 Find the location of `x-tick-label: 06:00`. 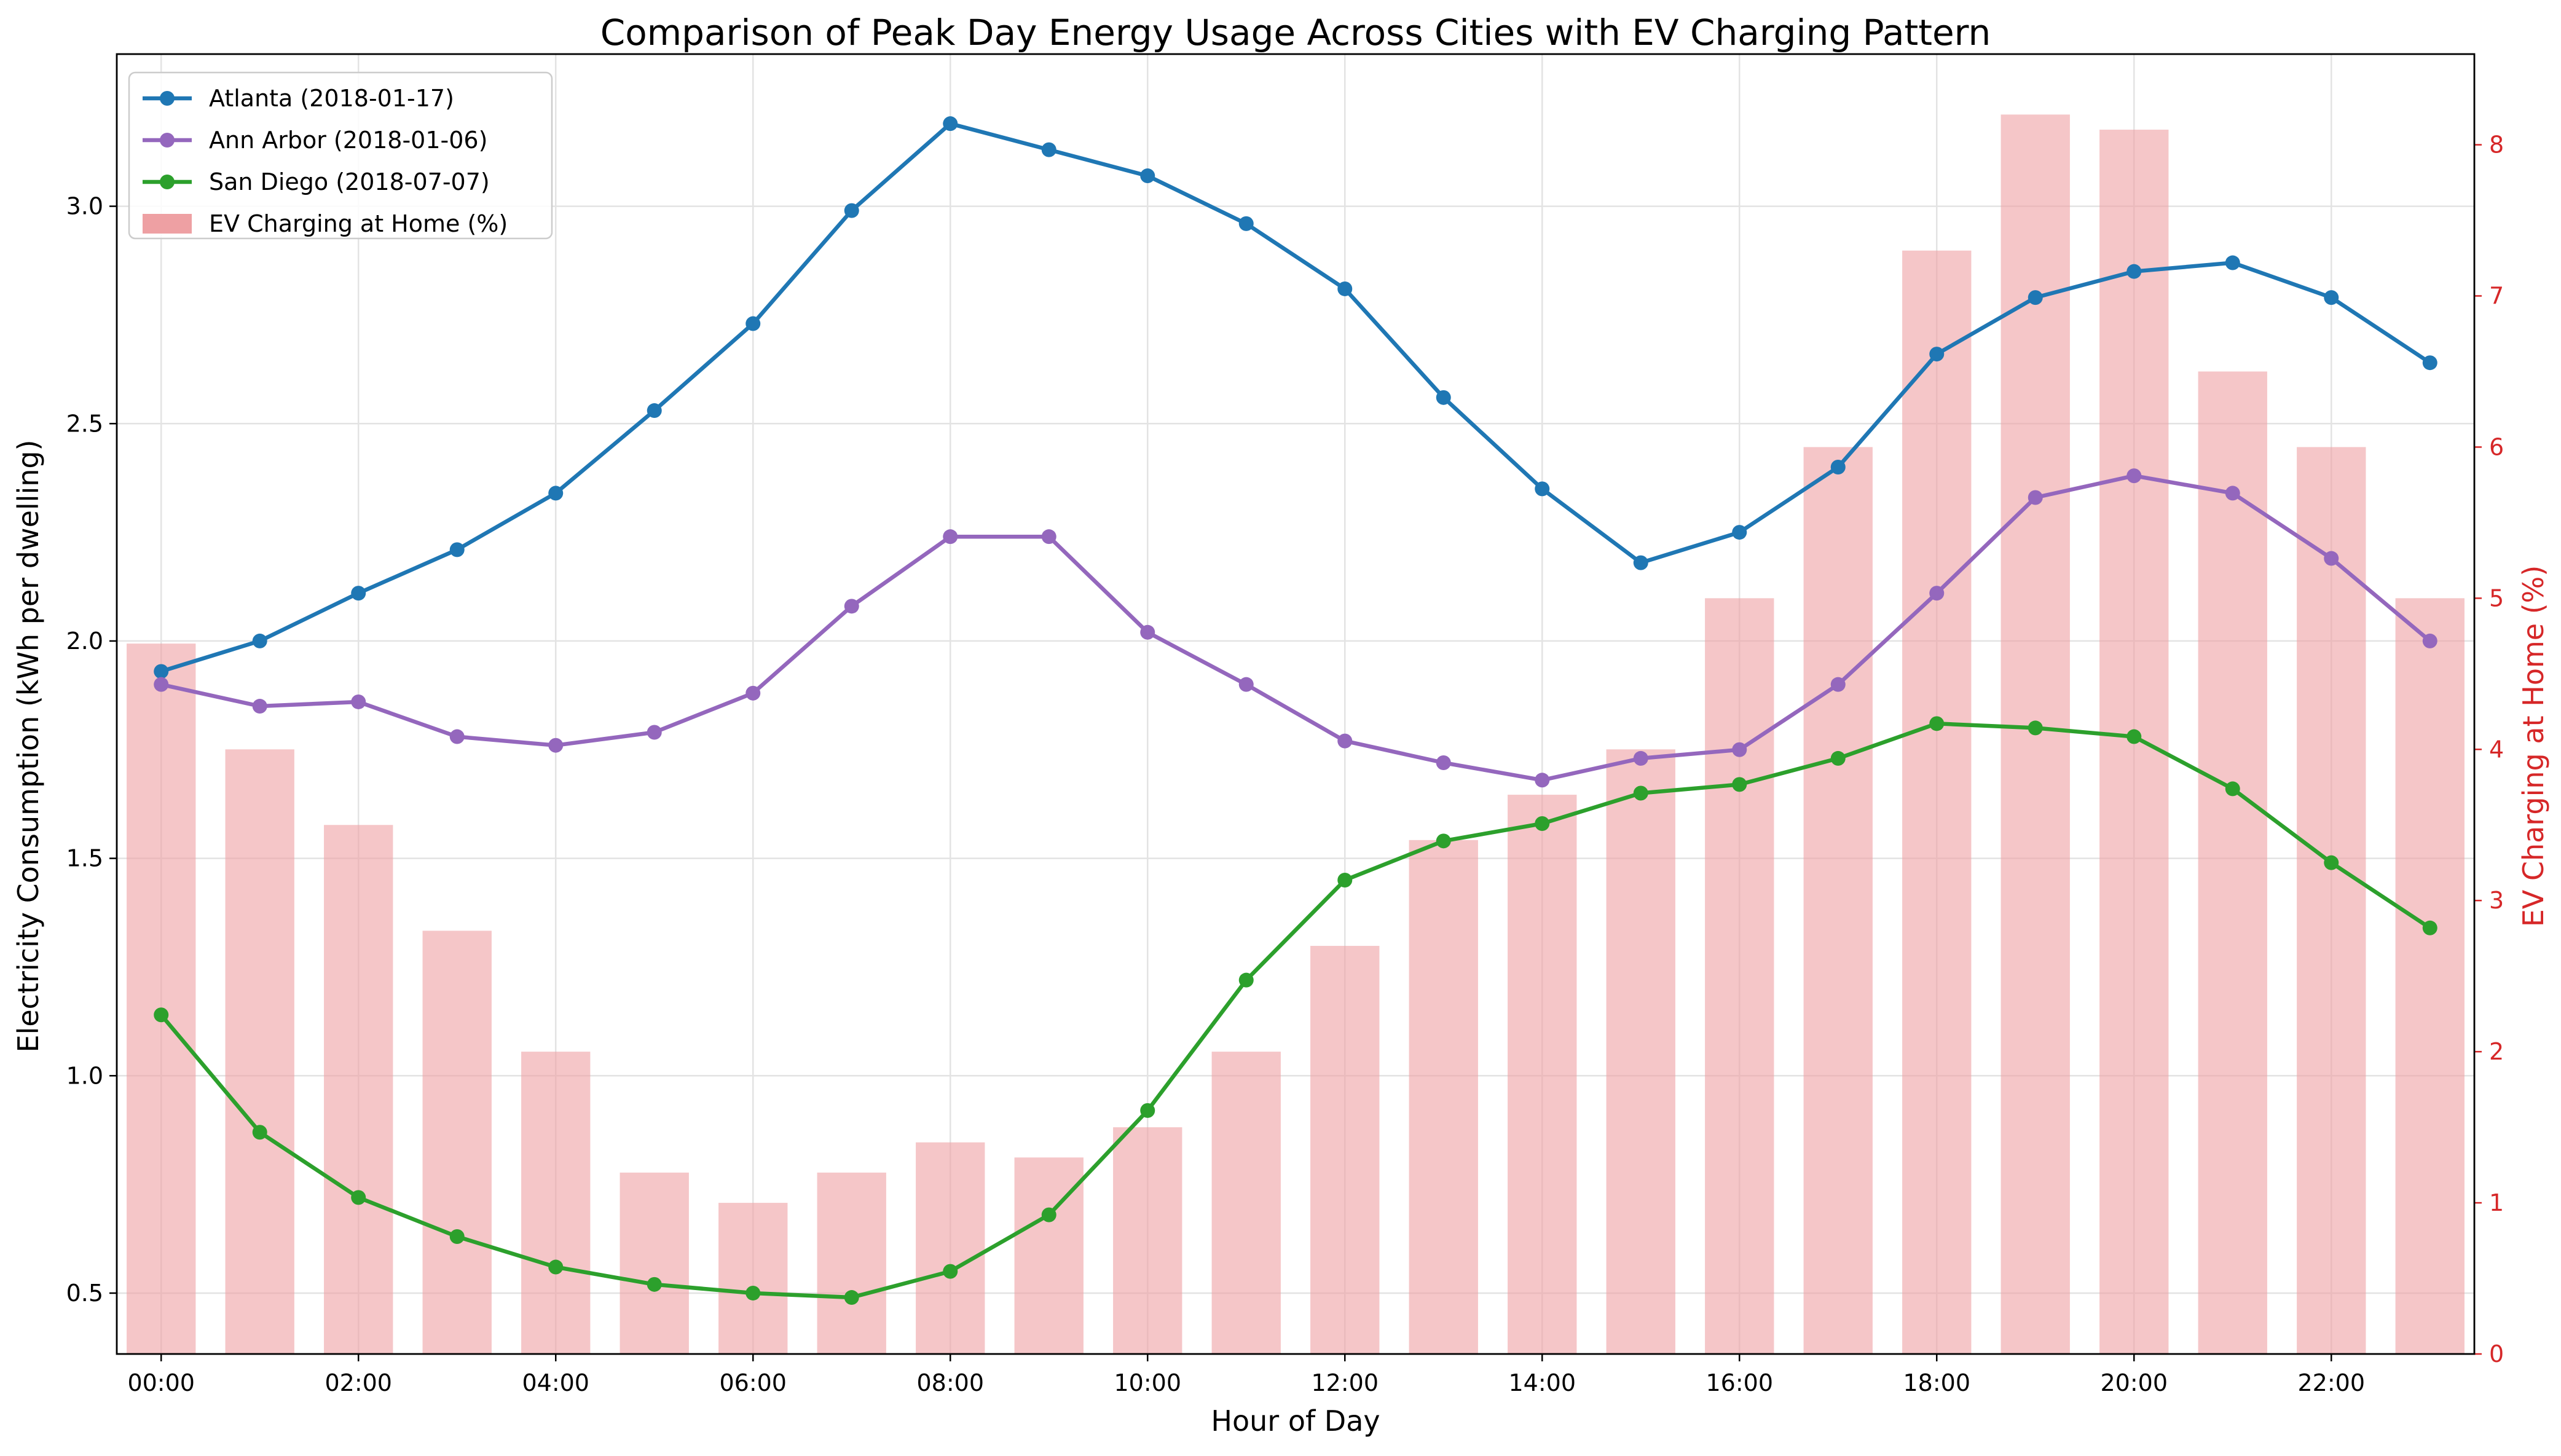

x-tick-label: 06:00 is located at coordinates (753, 1382).